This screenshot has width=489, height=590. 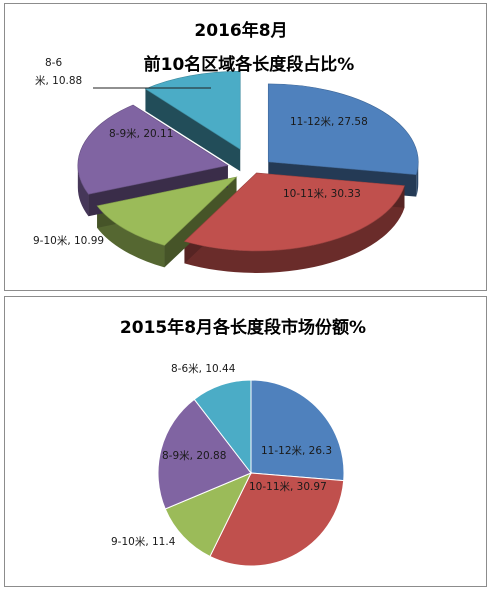 I want to click on chart-title-line2: 前10名区域各长度段占比%, so click(x=249, y=64).